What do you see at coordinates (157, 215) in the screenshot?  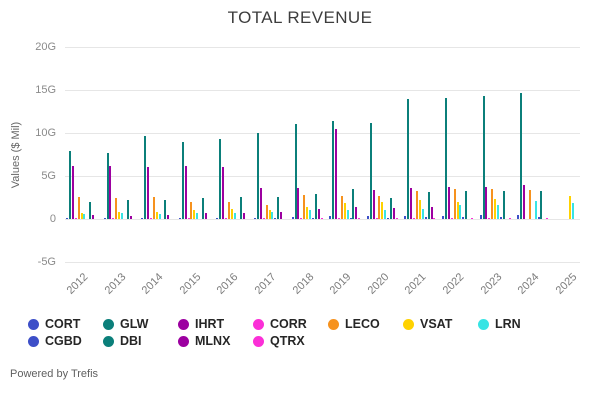 I see `bar-VSAT-2014` at bounding box center [157, 215].